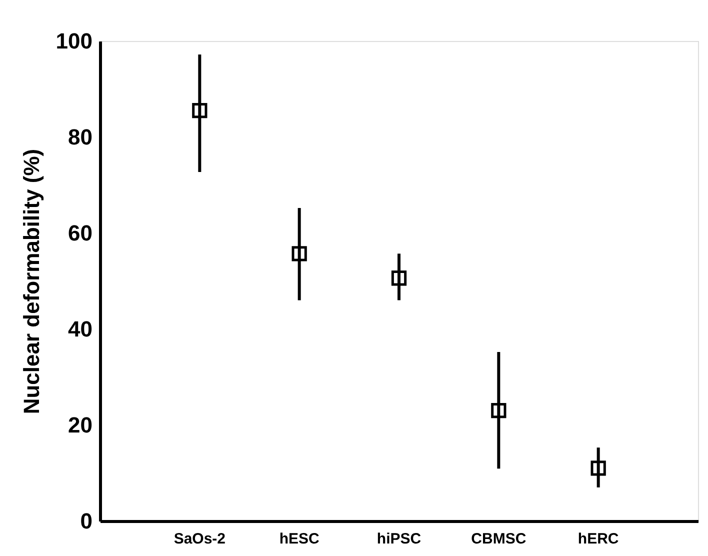 The image size is (708, 556). I want to click on y-tick-label: 60, so click(80, 233).